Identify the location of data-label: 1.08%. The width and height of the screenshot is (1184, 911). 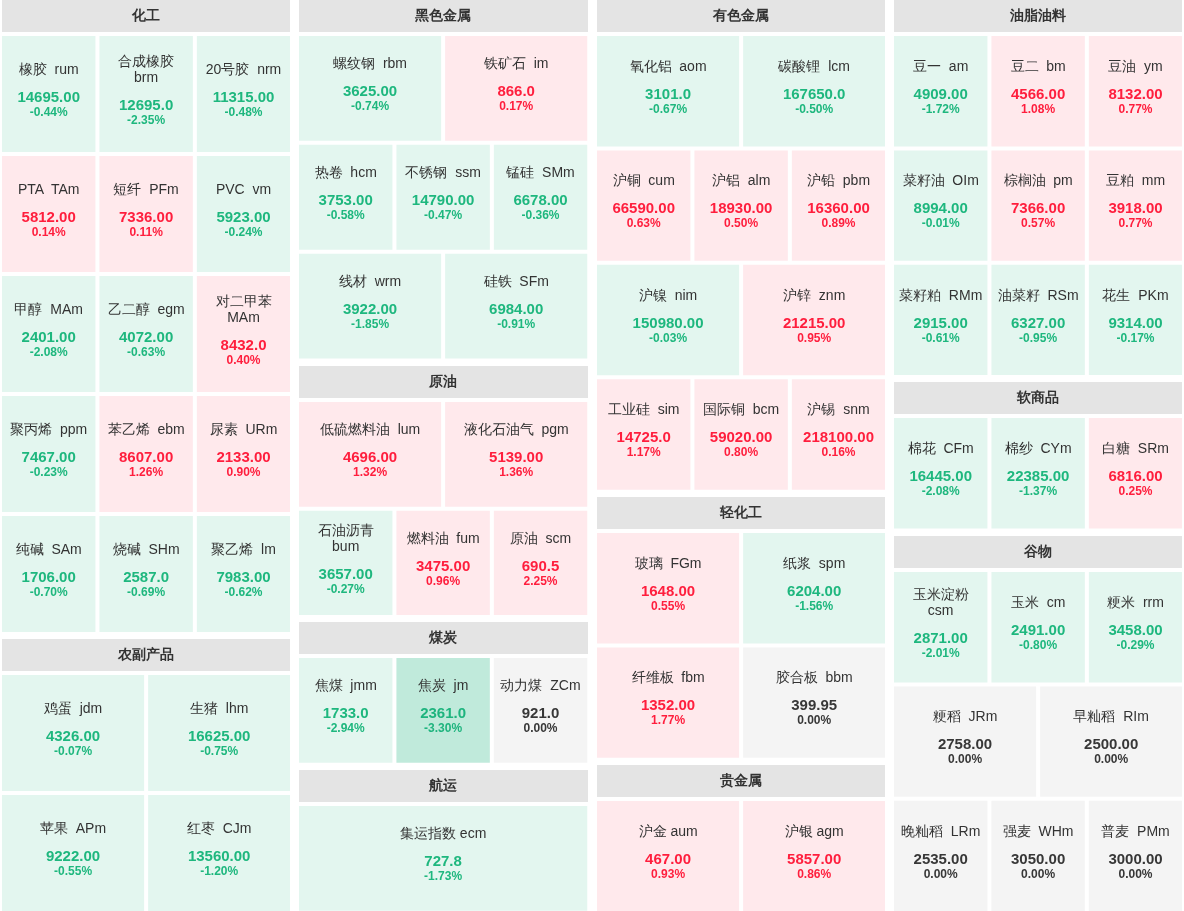
(1038, 108).